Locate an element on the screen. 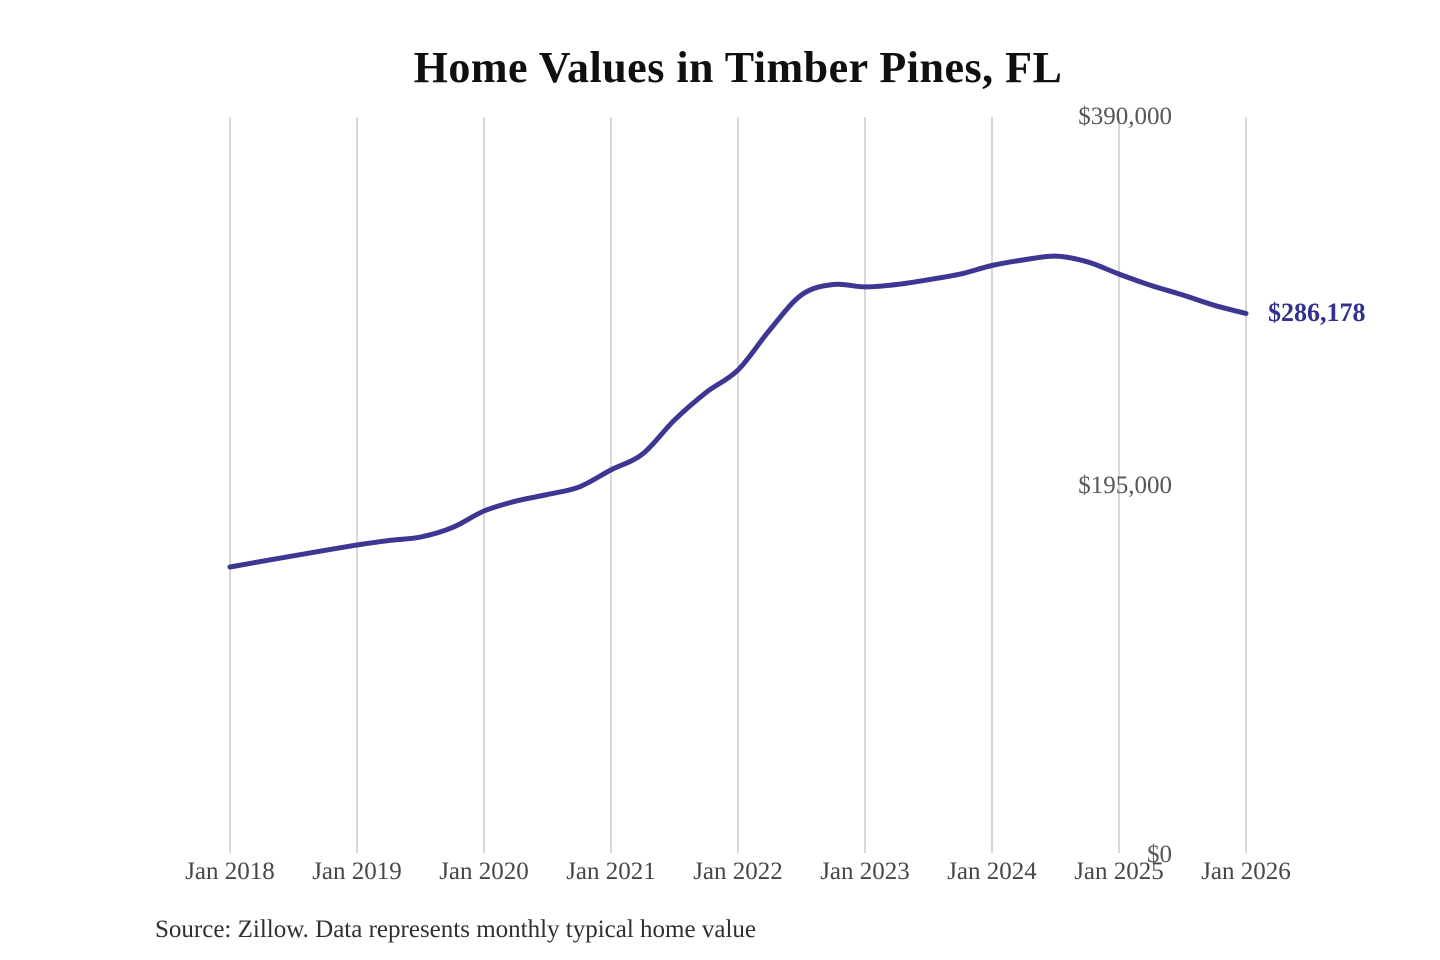 This screenshot has height=960, width=1440. y-axis-tick-label: $390,000 is located at coordinates (1125, 116).